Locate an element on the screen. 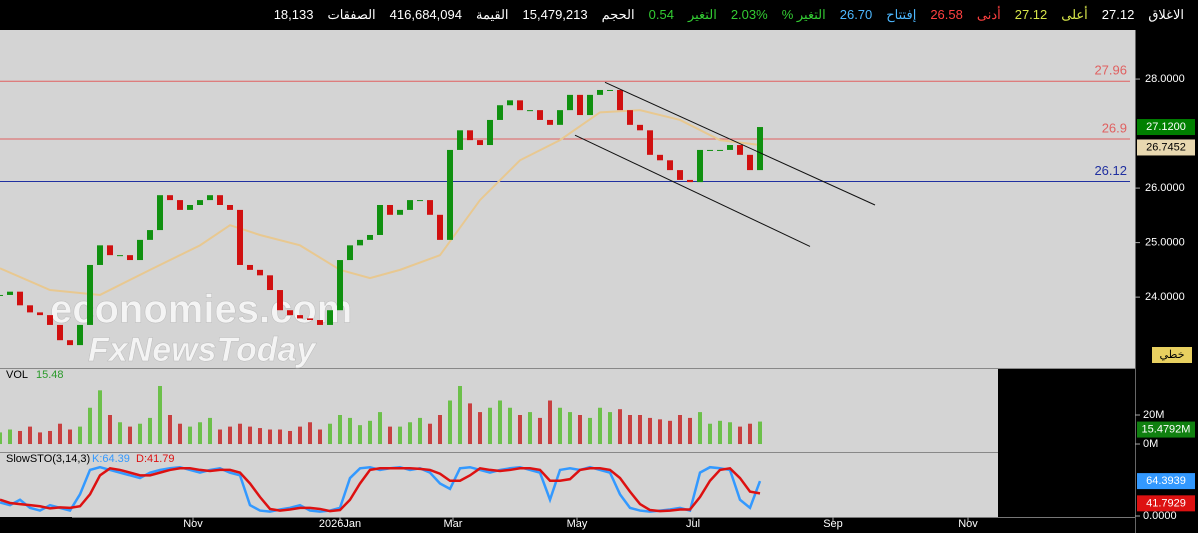  mode-box is located at coordinates (1172, 355).